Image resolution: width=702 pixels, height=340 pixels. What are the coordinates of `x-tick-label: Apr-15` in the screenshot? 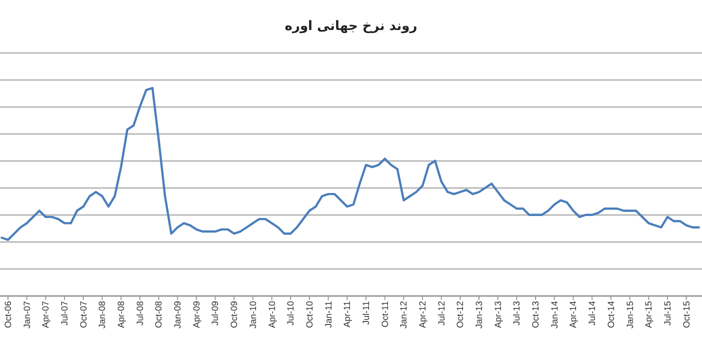 It's located at (649, 314).